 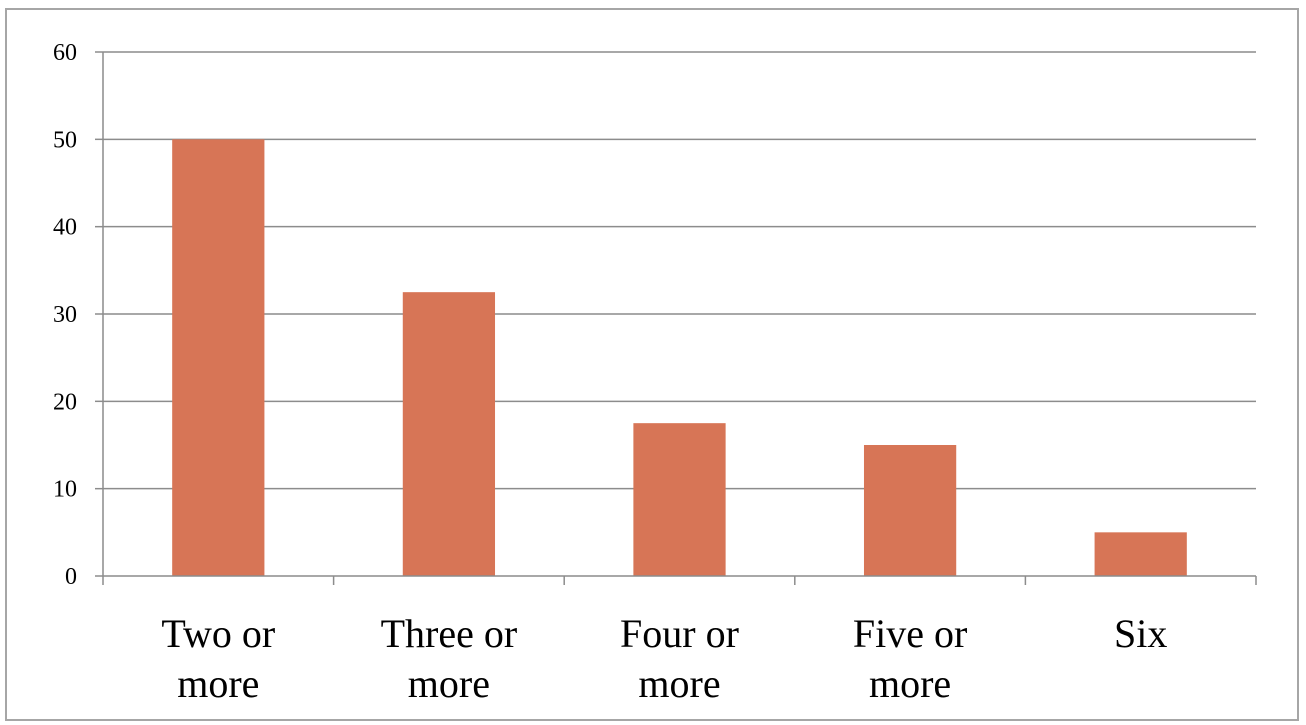 What do you see at coordinates (65, 53) in the screenshot?
I see `y-tick-label: 60` at bounding box center [65, 53].